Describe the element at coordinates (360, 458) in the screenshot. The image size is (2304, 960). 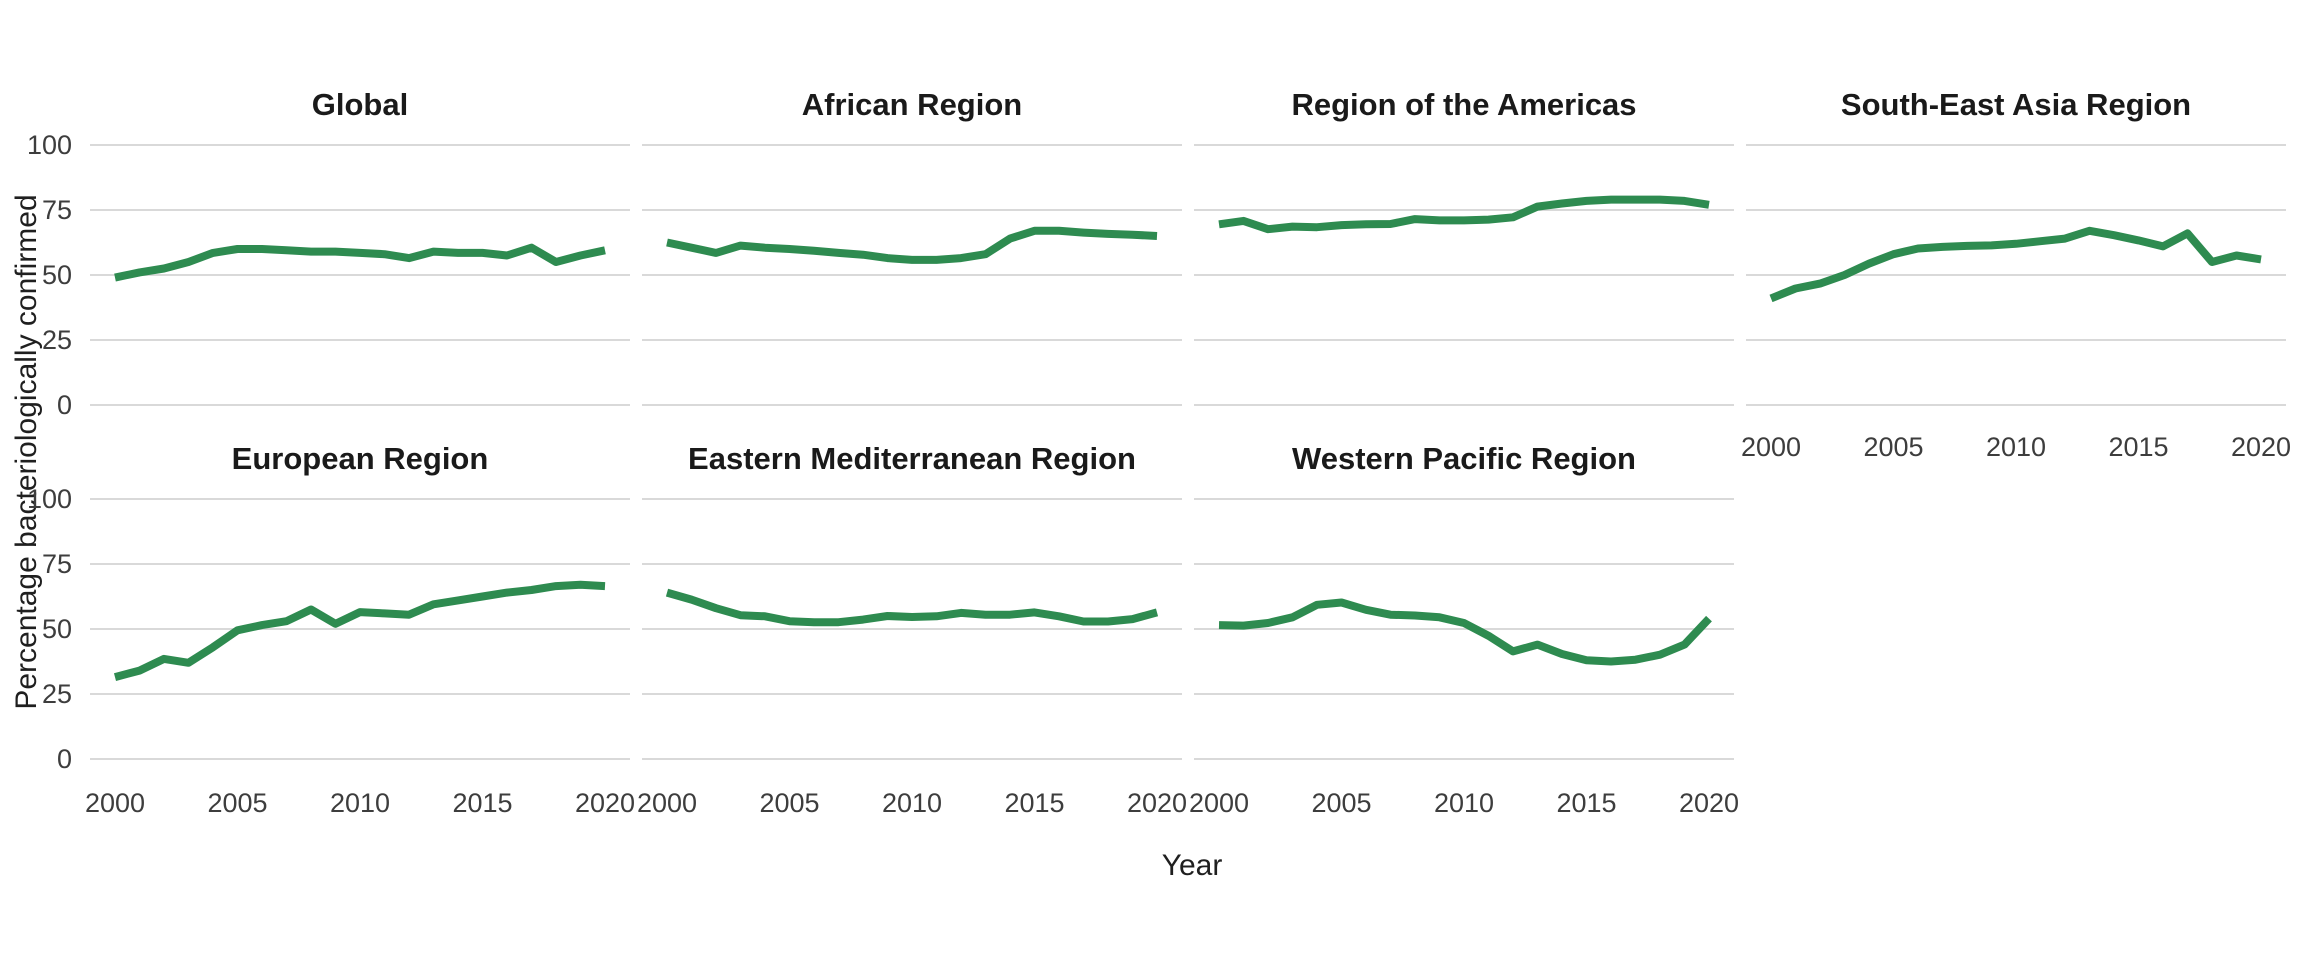
I see `facet-title: European Region` at that location.